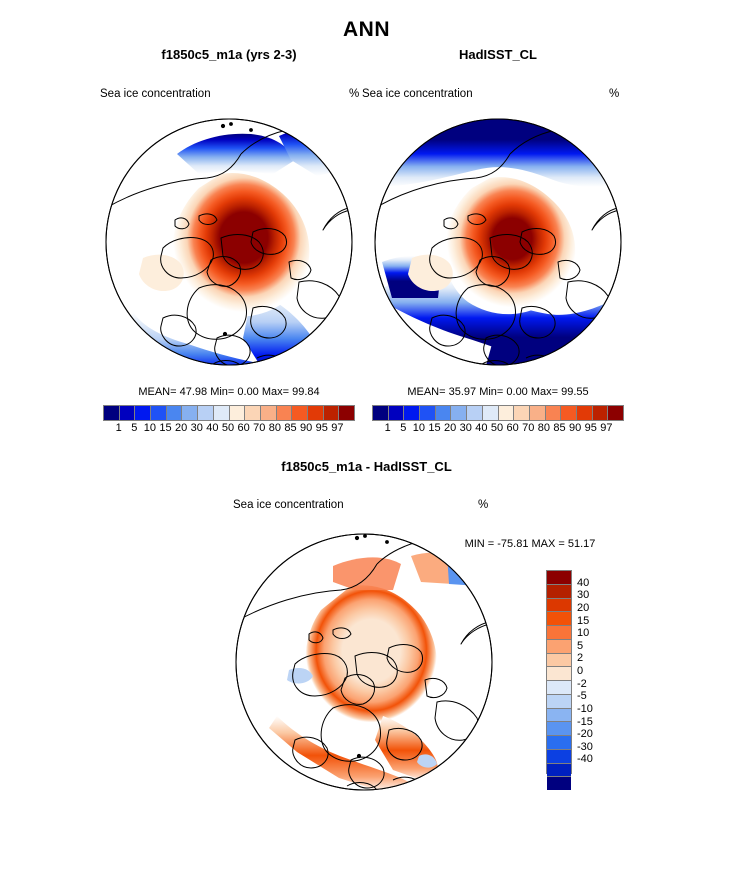 The image size is (733, 882). I want to click on panel-title-difference: f1850c5_m1a - HadISST_CL, so click(366, 466).